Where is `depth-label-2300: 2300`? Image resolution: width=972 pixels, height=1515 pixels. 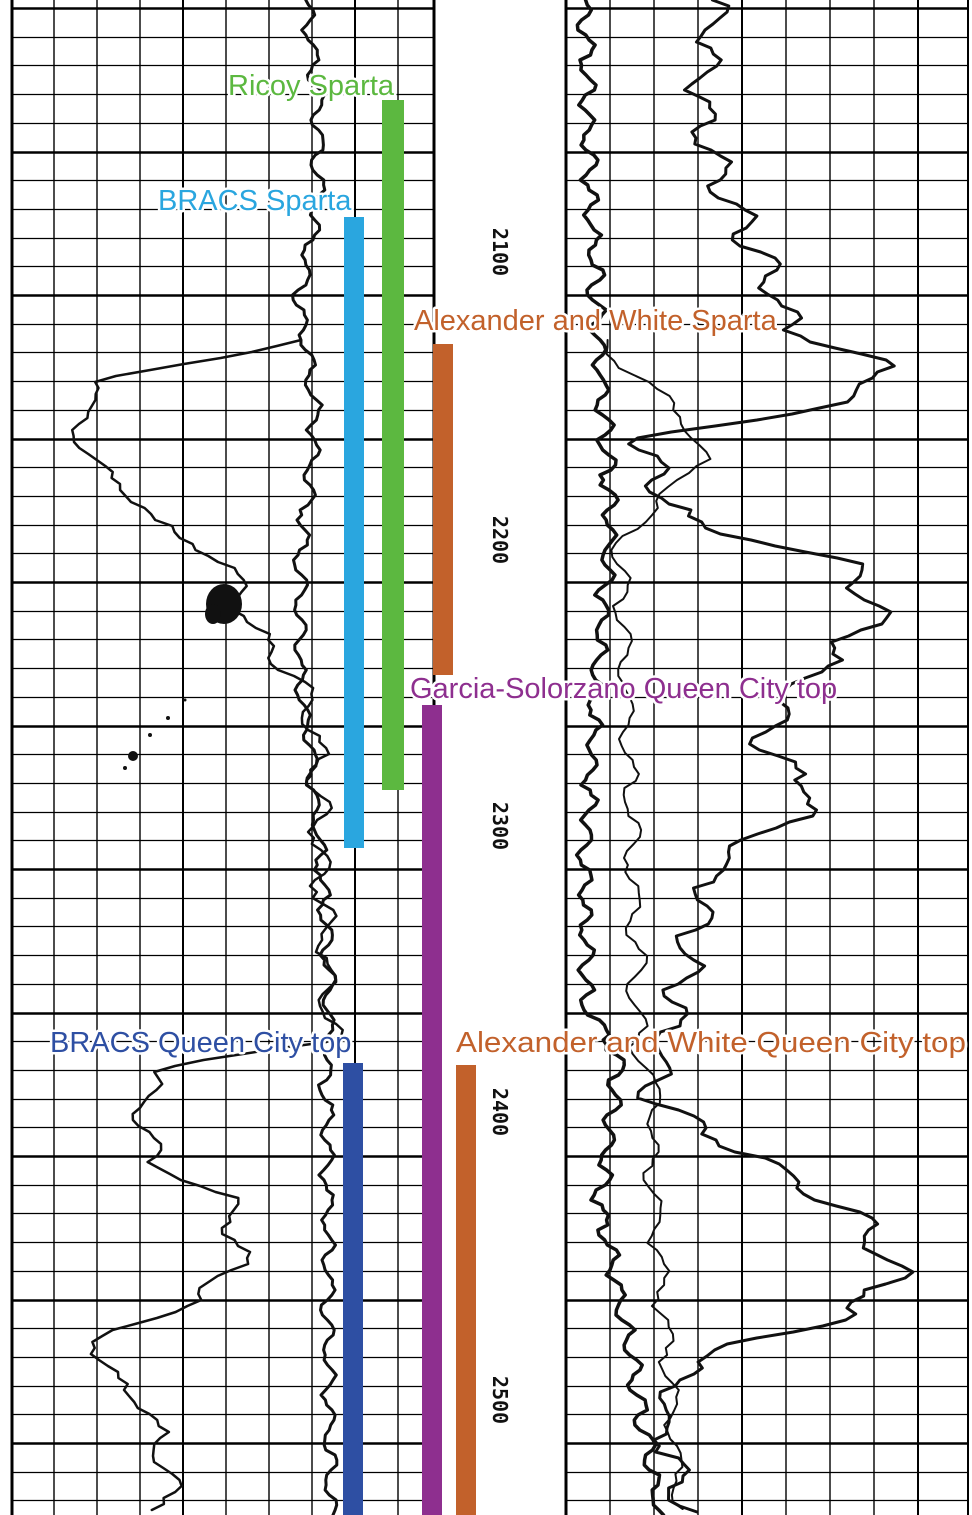
depth-label-2300: 2300 is located at coordinates (500, 826).